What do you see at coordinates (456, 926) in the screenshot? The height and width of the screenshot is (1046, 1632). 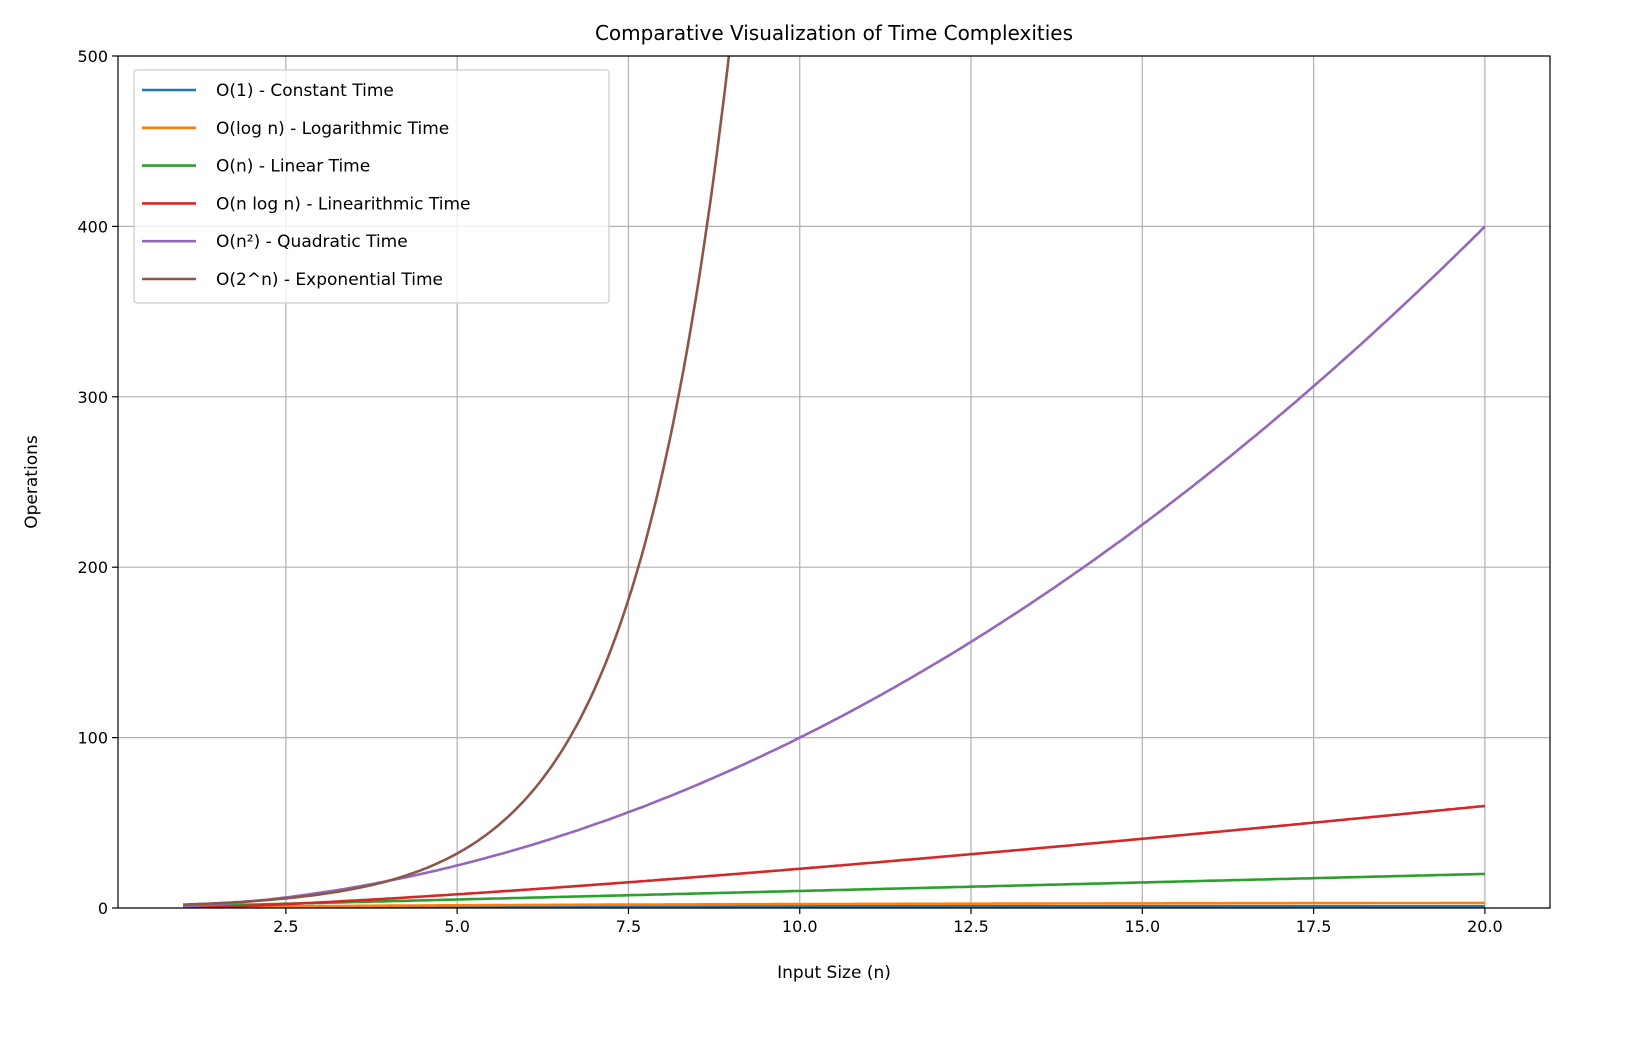 I see `x-tick-label: 5.0` at bounding box center [456, 926].